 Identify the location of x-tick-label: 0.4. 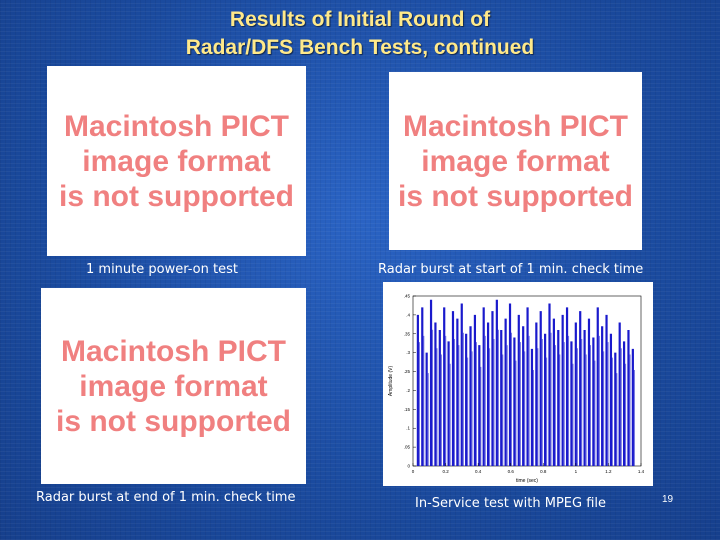
(478, 471).